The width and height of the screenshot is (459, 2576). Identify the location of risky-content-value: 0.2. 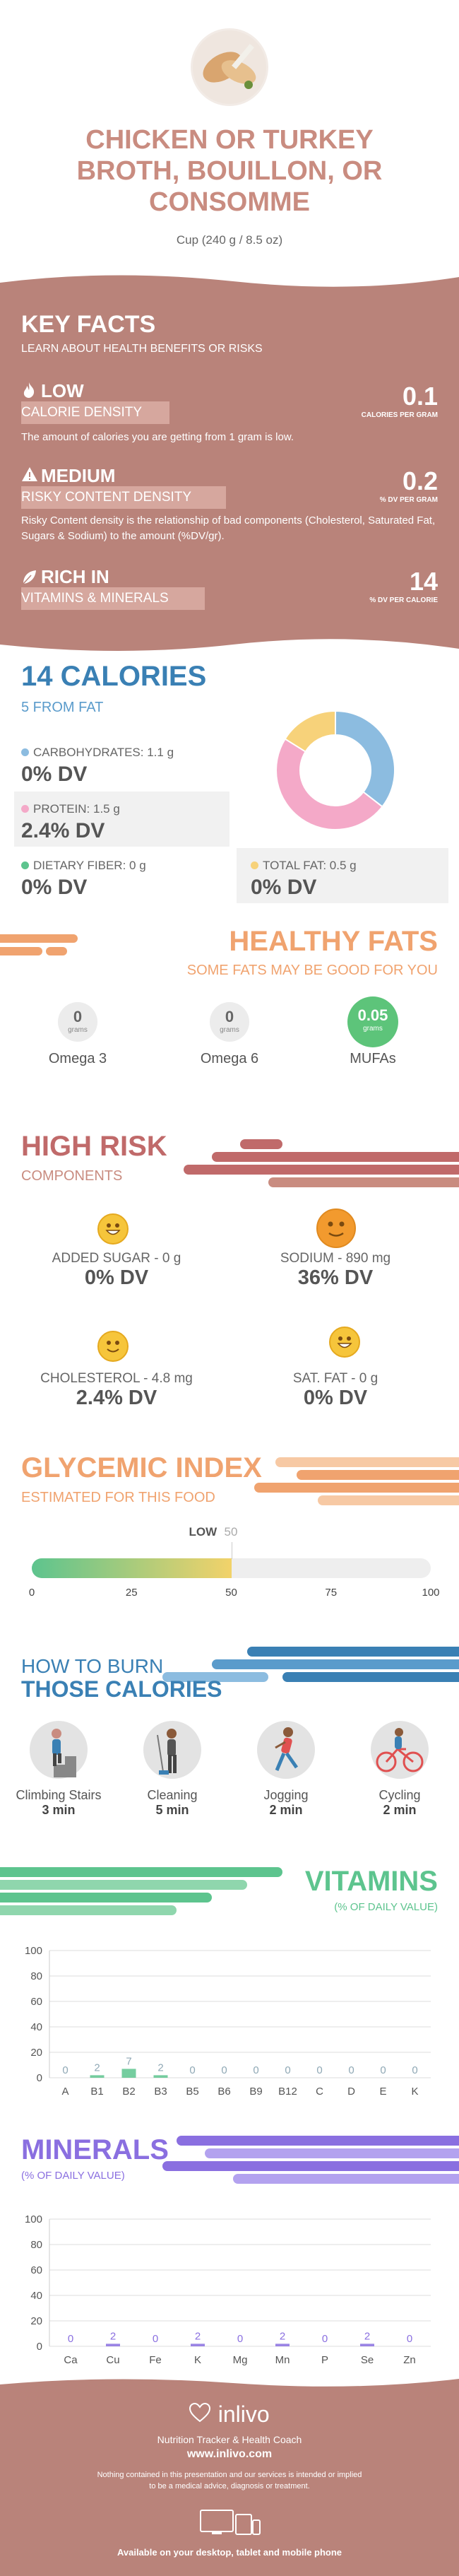
(420, 480).